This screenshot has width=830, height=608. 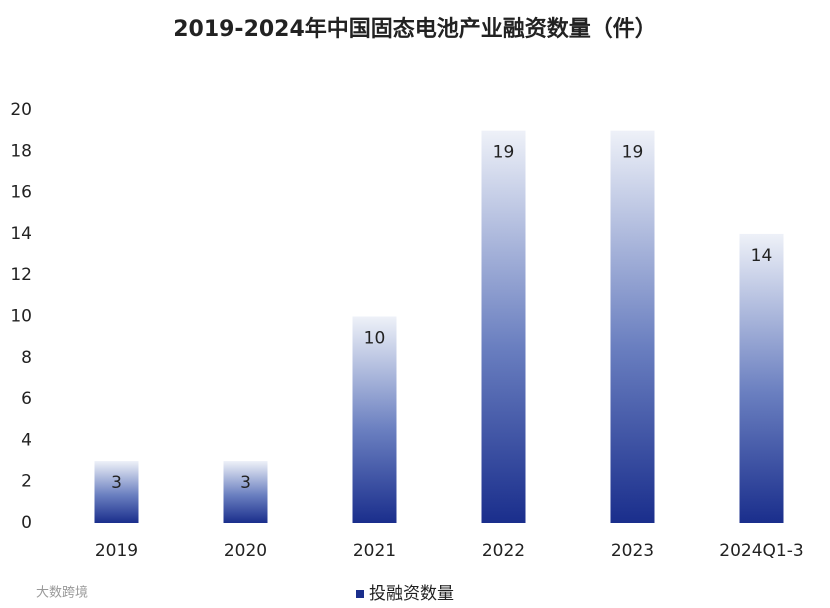 I want to click on x-tick-label: 2022, so click(x=503, y=551).